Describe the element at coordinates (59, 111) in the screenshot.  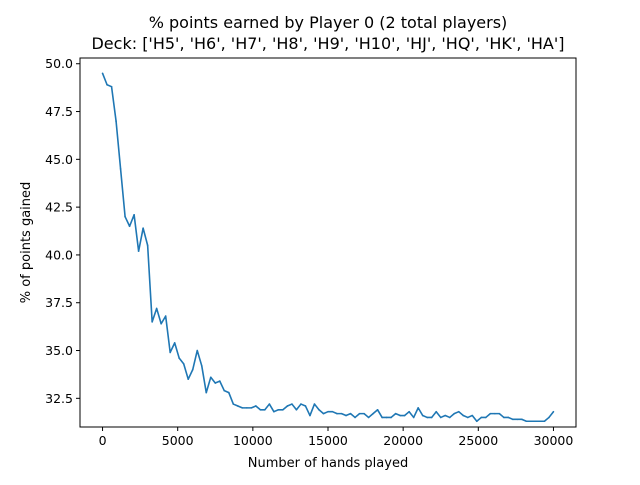
I see `y-tick-label: 47.5` at that location.